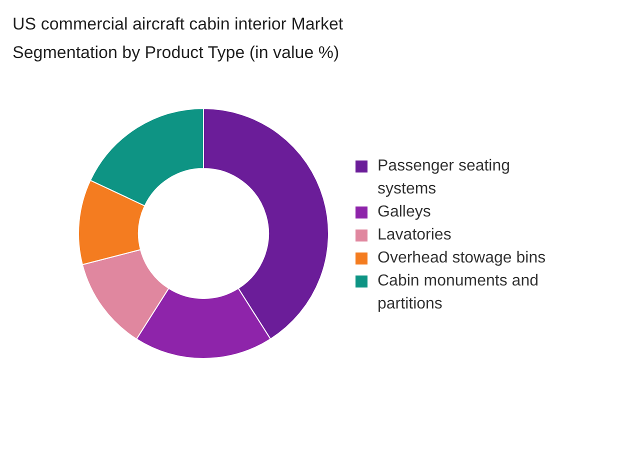 This screenshot has width=640, height=472. I want to click on legend-label: Passenger seating systems, so click(444, 178).